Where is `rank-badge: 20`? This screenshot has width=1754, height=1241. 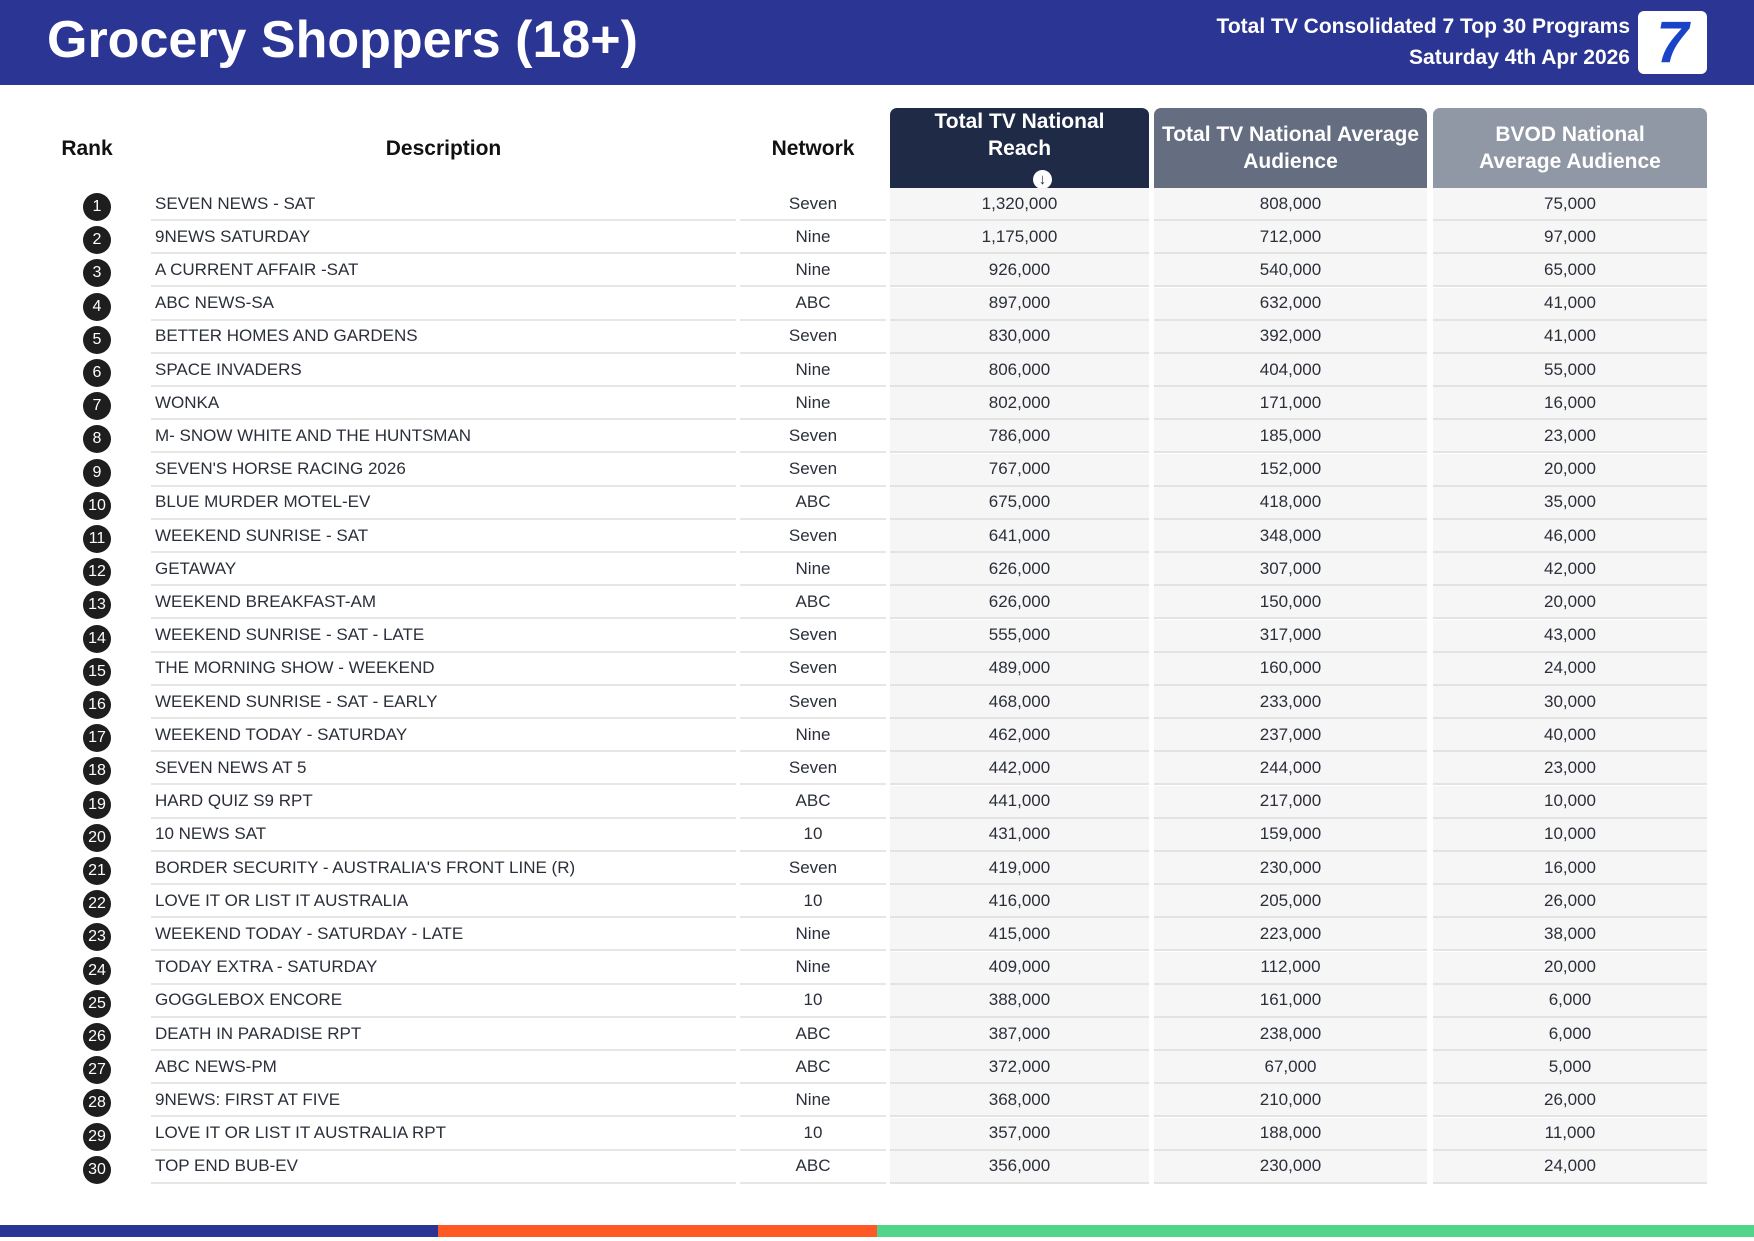
rank-badge: 20 is located at coordinates (97, 837).